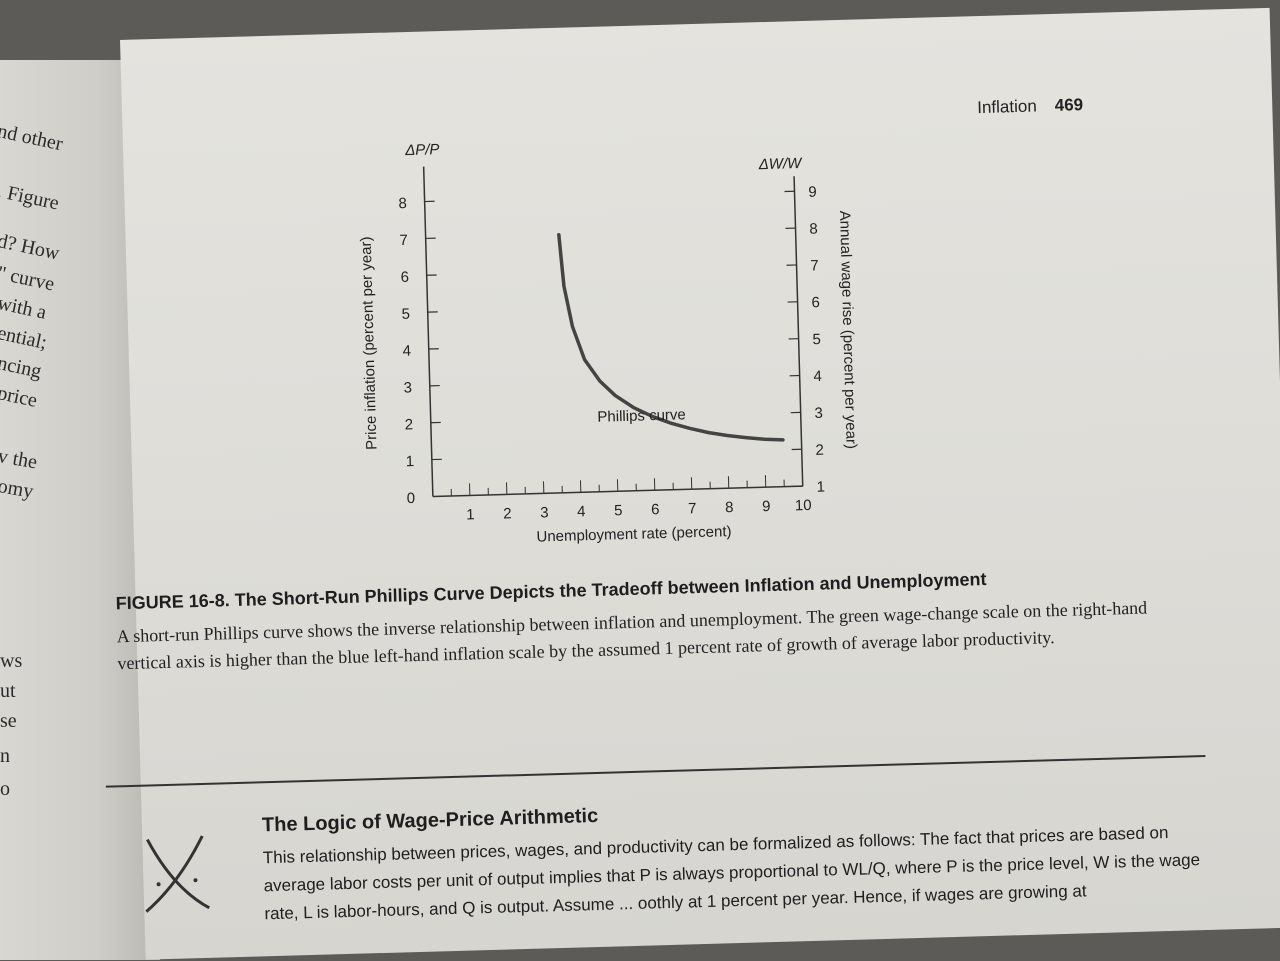  I want to click on crossed-curves-icon, so click(178, 873).